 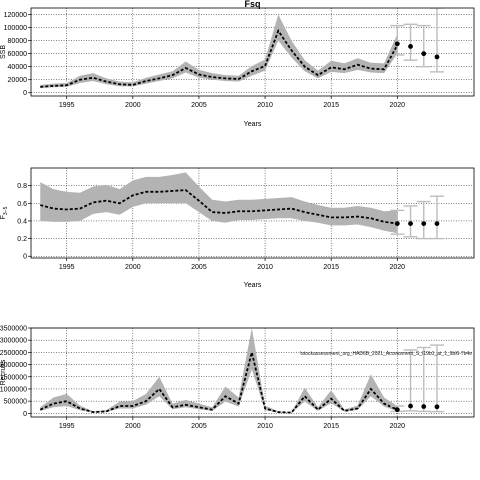 What do you see at coordinates (13, 341) in the screenshot?
I see `y-tick-label: 3000000` at bounding box center [13, 341].